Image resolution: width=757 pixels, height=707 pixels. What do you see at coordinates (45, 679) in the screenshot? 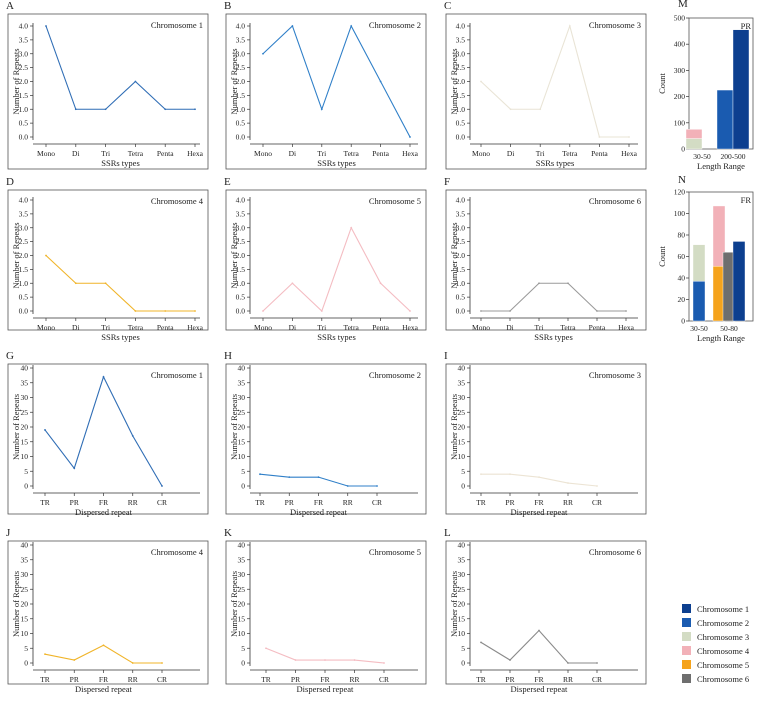
I see `x-tick-label: TR` at bounding box center [45, 679].